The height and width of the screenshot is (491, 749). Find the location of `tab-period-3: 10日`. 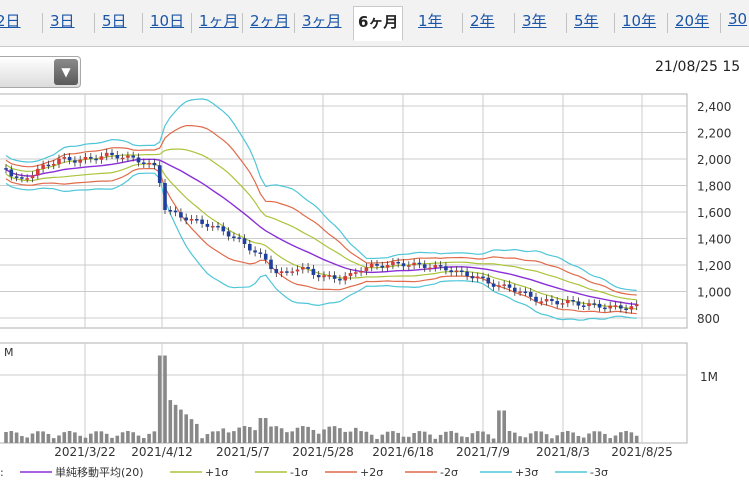

tab-period-3: 10日 is located at coordinates (167, 21).